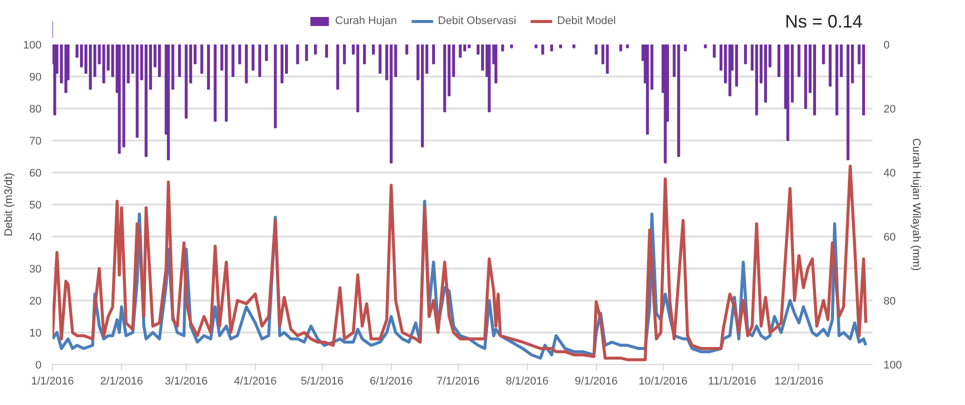  I want to click on y-tick-label: 30, so click(35, 270).